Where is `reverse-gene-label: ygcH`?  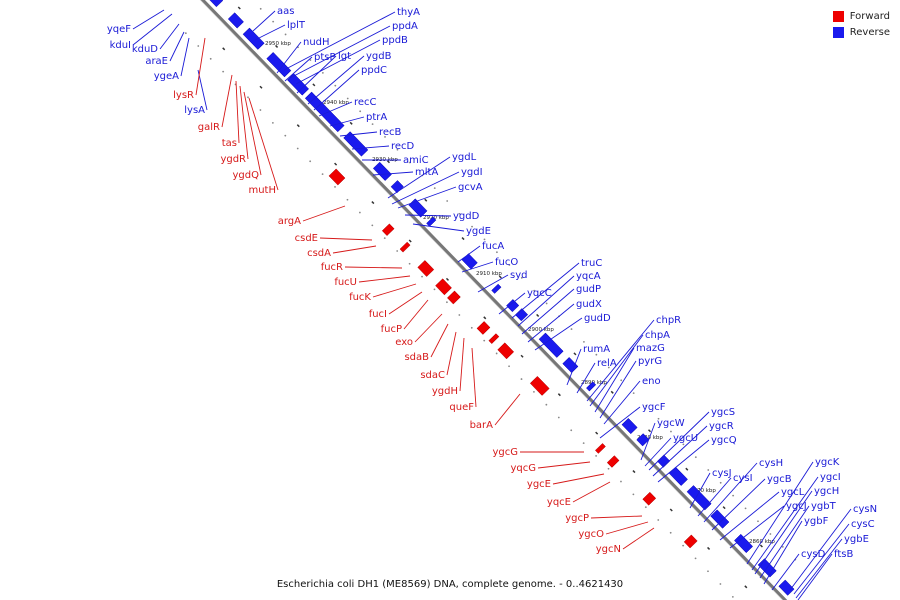 reverse-gene-label: ygcH is located at coordinates (826, 491).